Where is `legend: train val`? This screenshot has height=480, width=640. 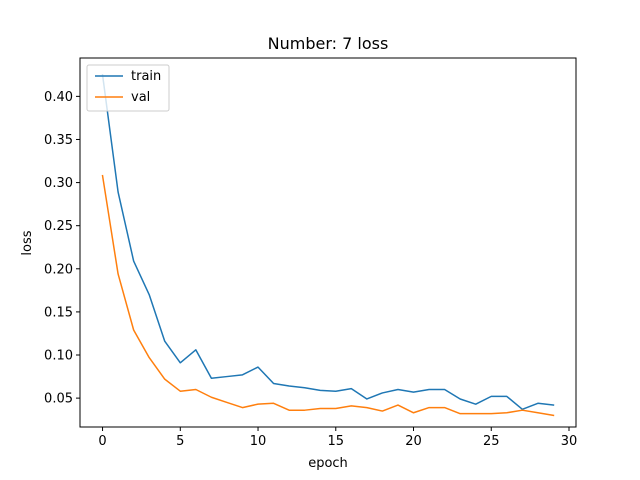
legend: train val is located at coordinates (128, 88).